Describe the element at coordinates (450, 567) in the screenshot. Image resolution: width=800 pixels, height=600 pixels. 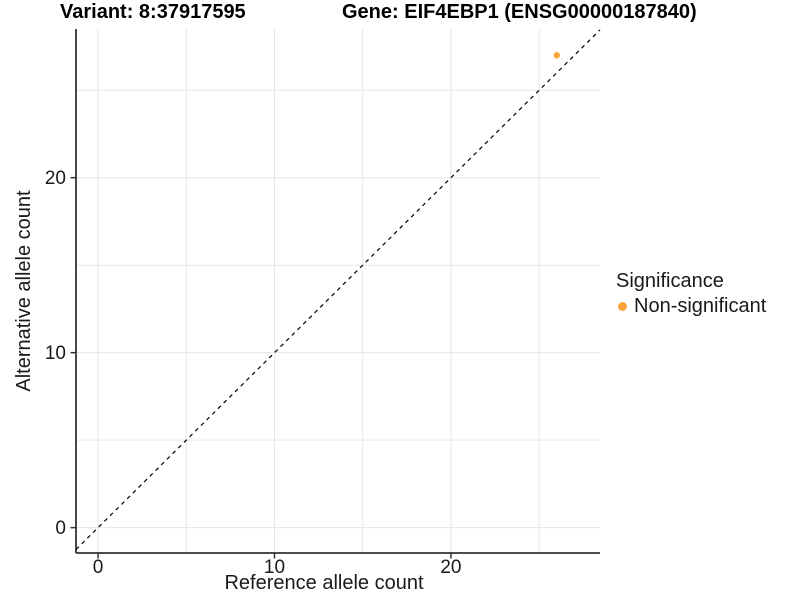
I see `x-tick-label: 20` at that location.